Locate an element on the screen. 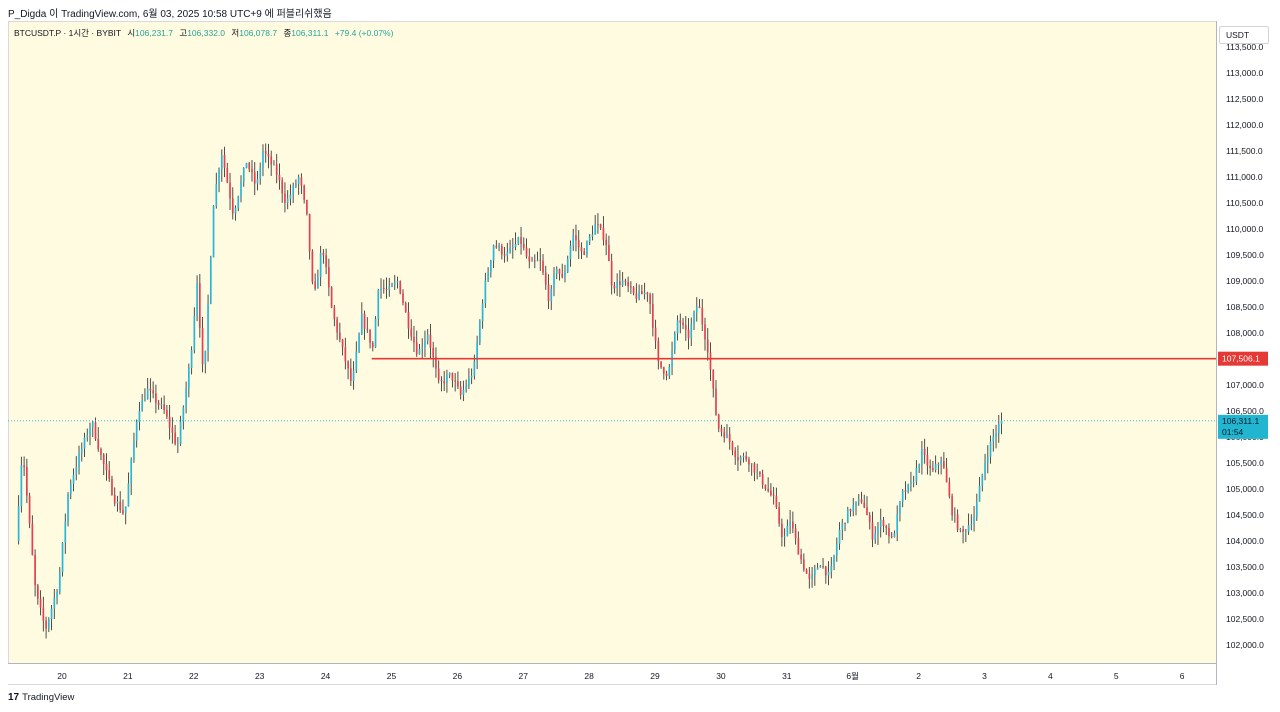  price-tick-label: 103,500.0 is located at coordinates (1245, 567).